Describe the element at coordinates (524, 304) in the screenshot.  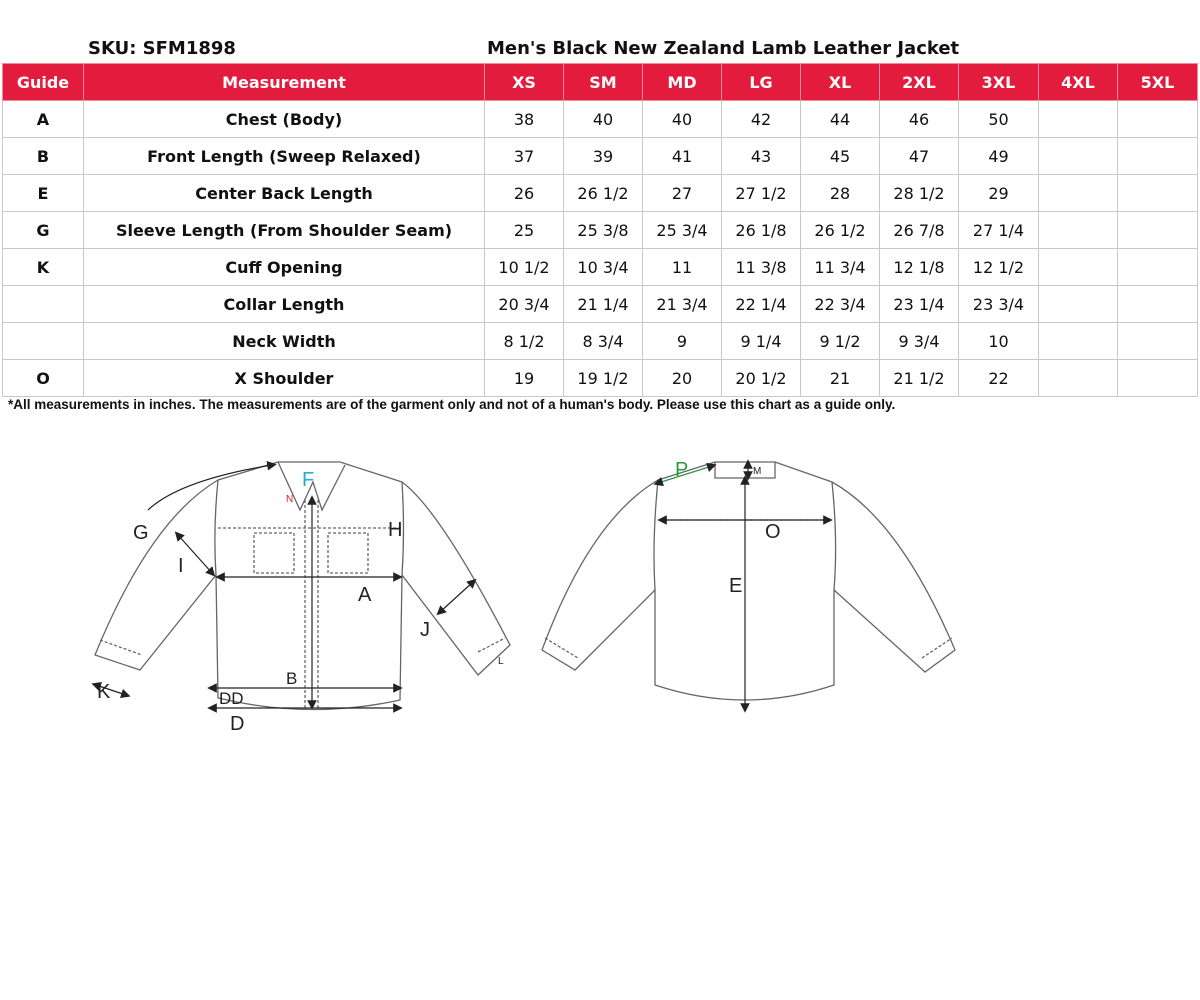
I see `size-value-cell: 20 3/4` at that location.